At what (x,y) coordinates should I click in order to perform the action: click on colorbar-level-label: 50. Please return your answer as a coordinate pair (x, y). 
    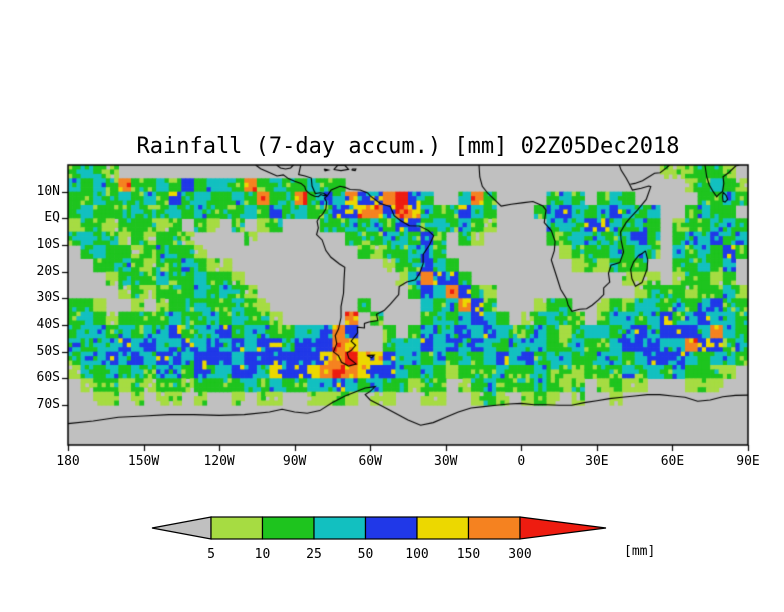
    Looking at the image, I should click on (366, 554).